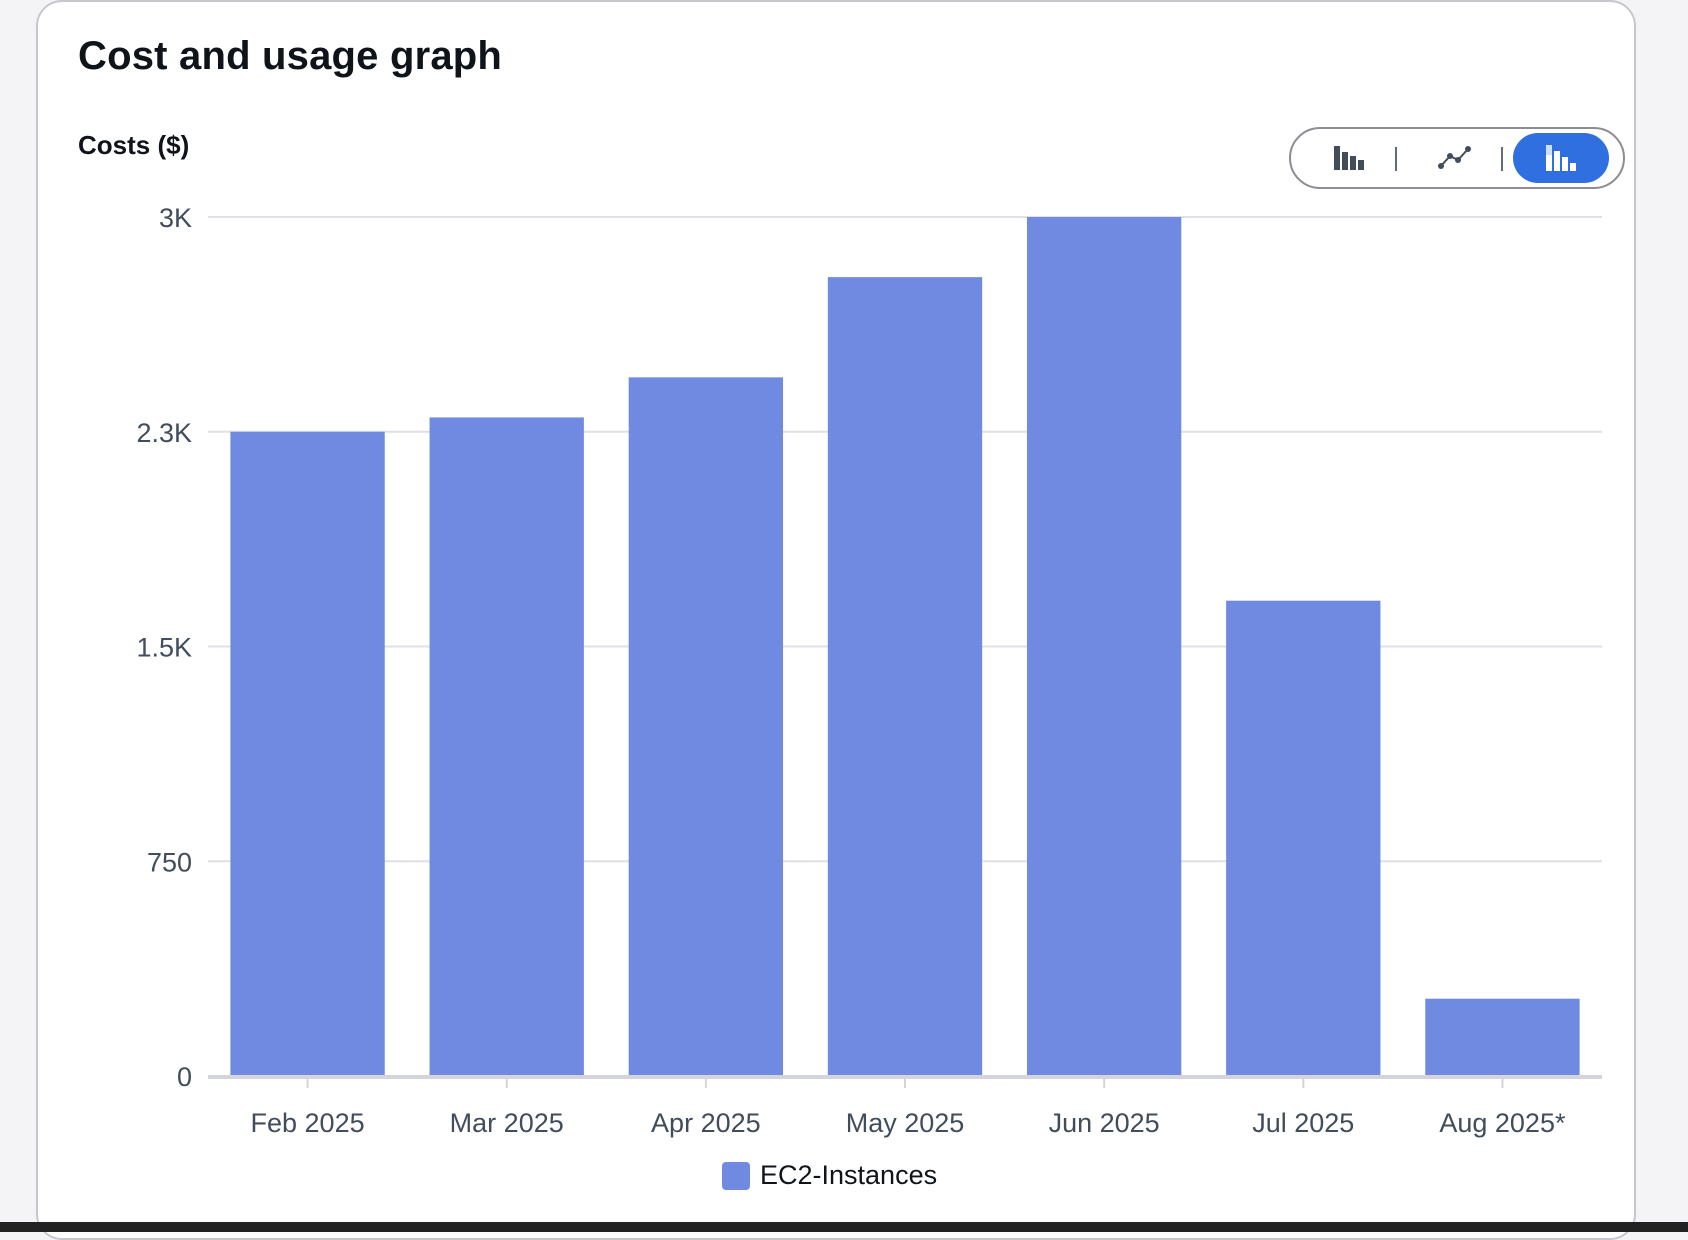 Image resolution: width=1688 pixels, height=1240 pixels. I want to click on legend: EC2-Instances, so click(829, 1175).